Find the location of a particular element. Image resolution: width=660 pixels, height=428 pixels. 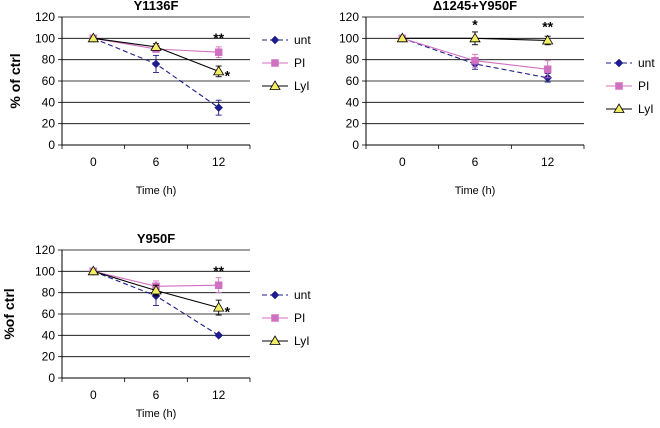

chart-title: Δ1245+Y950F is located at coordinates (475, 6).